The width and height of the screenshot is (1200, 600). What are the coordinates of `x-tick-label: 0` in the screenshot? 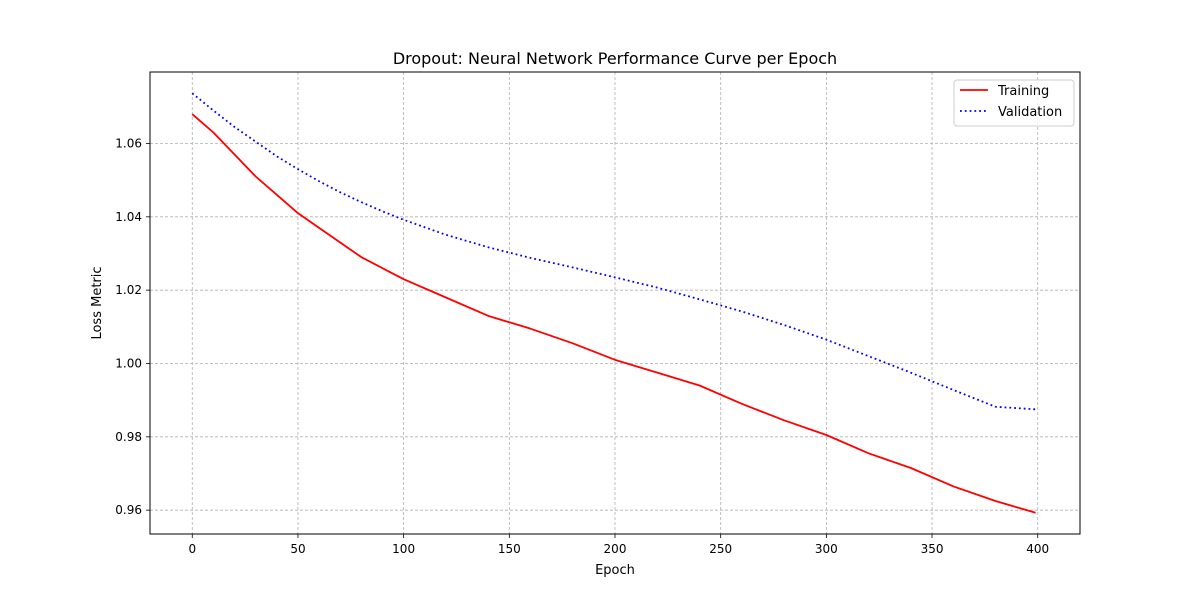 It's located at (192, 549).